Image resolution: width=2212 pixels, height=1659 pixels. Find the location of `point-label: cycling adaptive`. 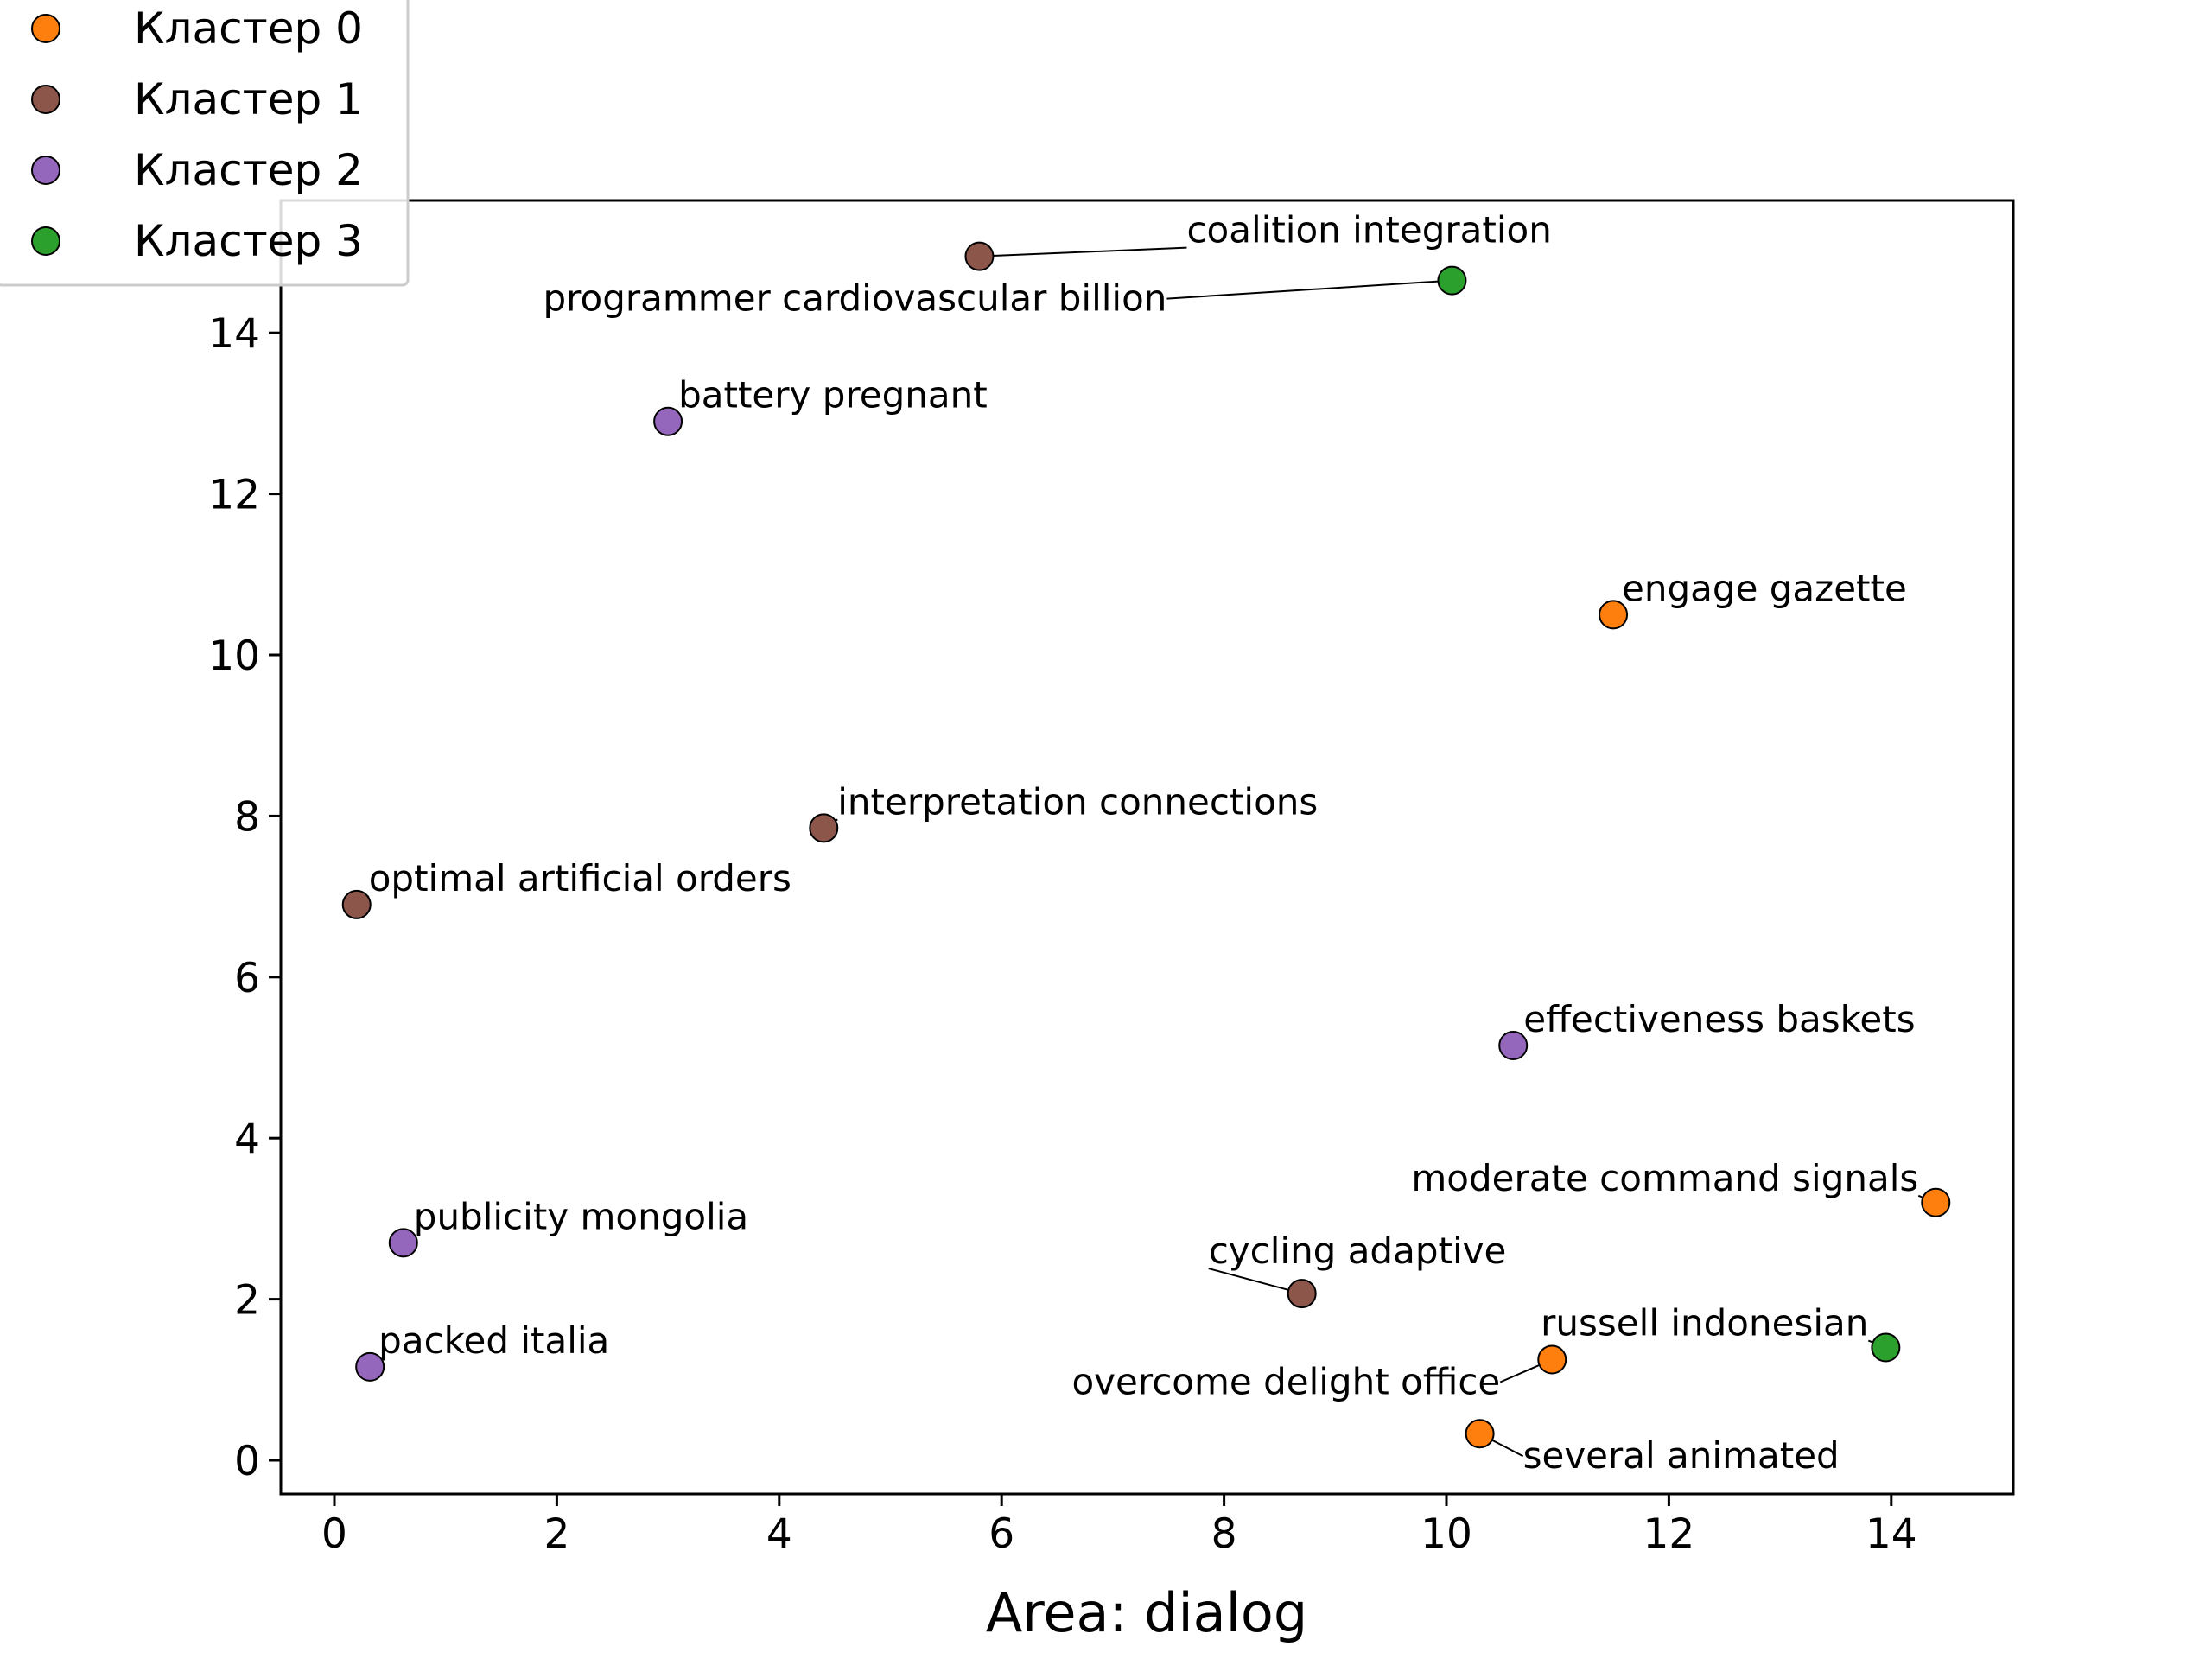

point-label: cycling adaptive is located at coordinates (1358, 1251).